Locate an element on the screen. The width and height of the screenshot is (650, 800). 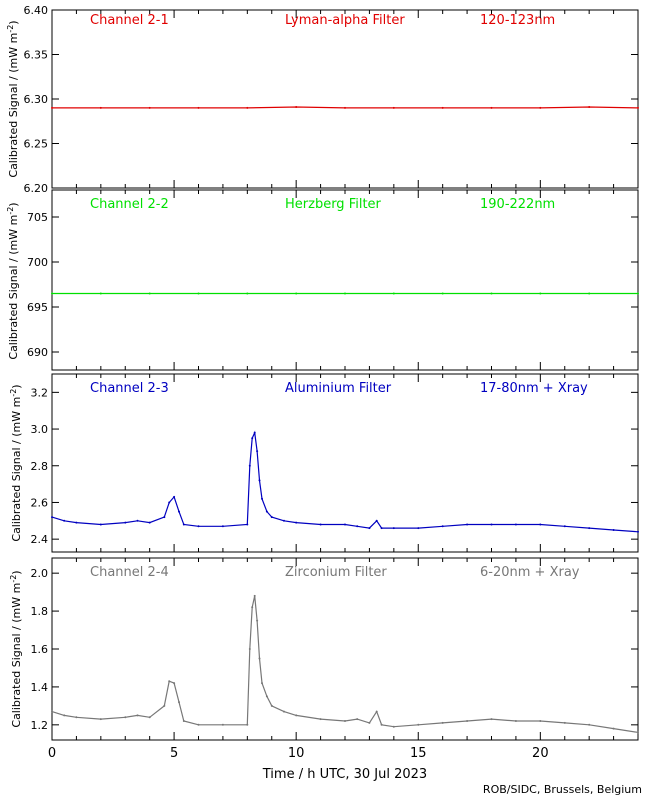
panel-4-ytick-label: 1.8 is located at coordinates (40, 611).